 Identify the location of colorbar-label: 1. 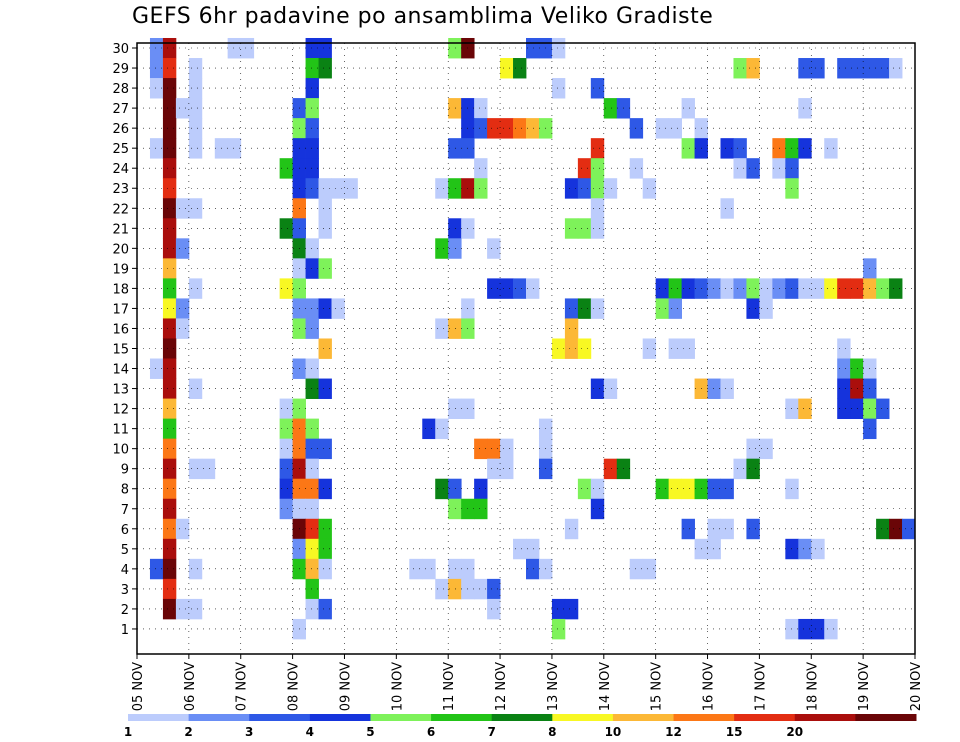
(128, 732).